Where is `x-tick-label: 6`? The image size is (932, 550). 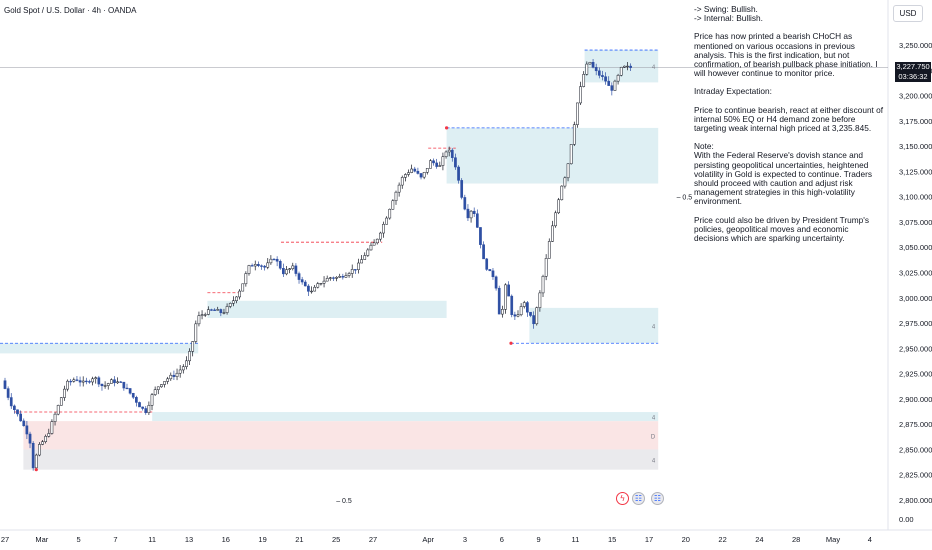 x-tick-label: 6 is located at coordinates (502, 539).